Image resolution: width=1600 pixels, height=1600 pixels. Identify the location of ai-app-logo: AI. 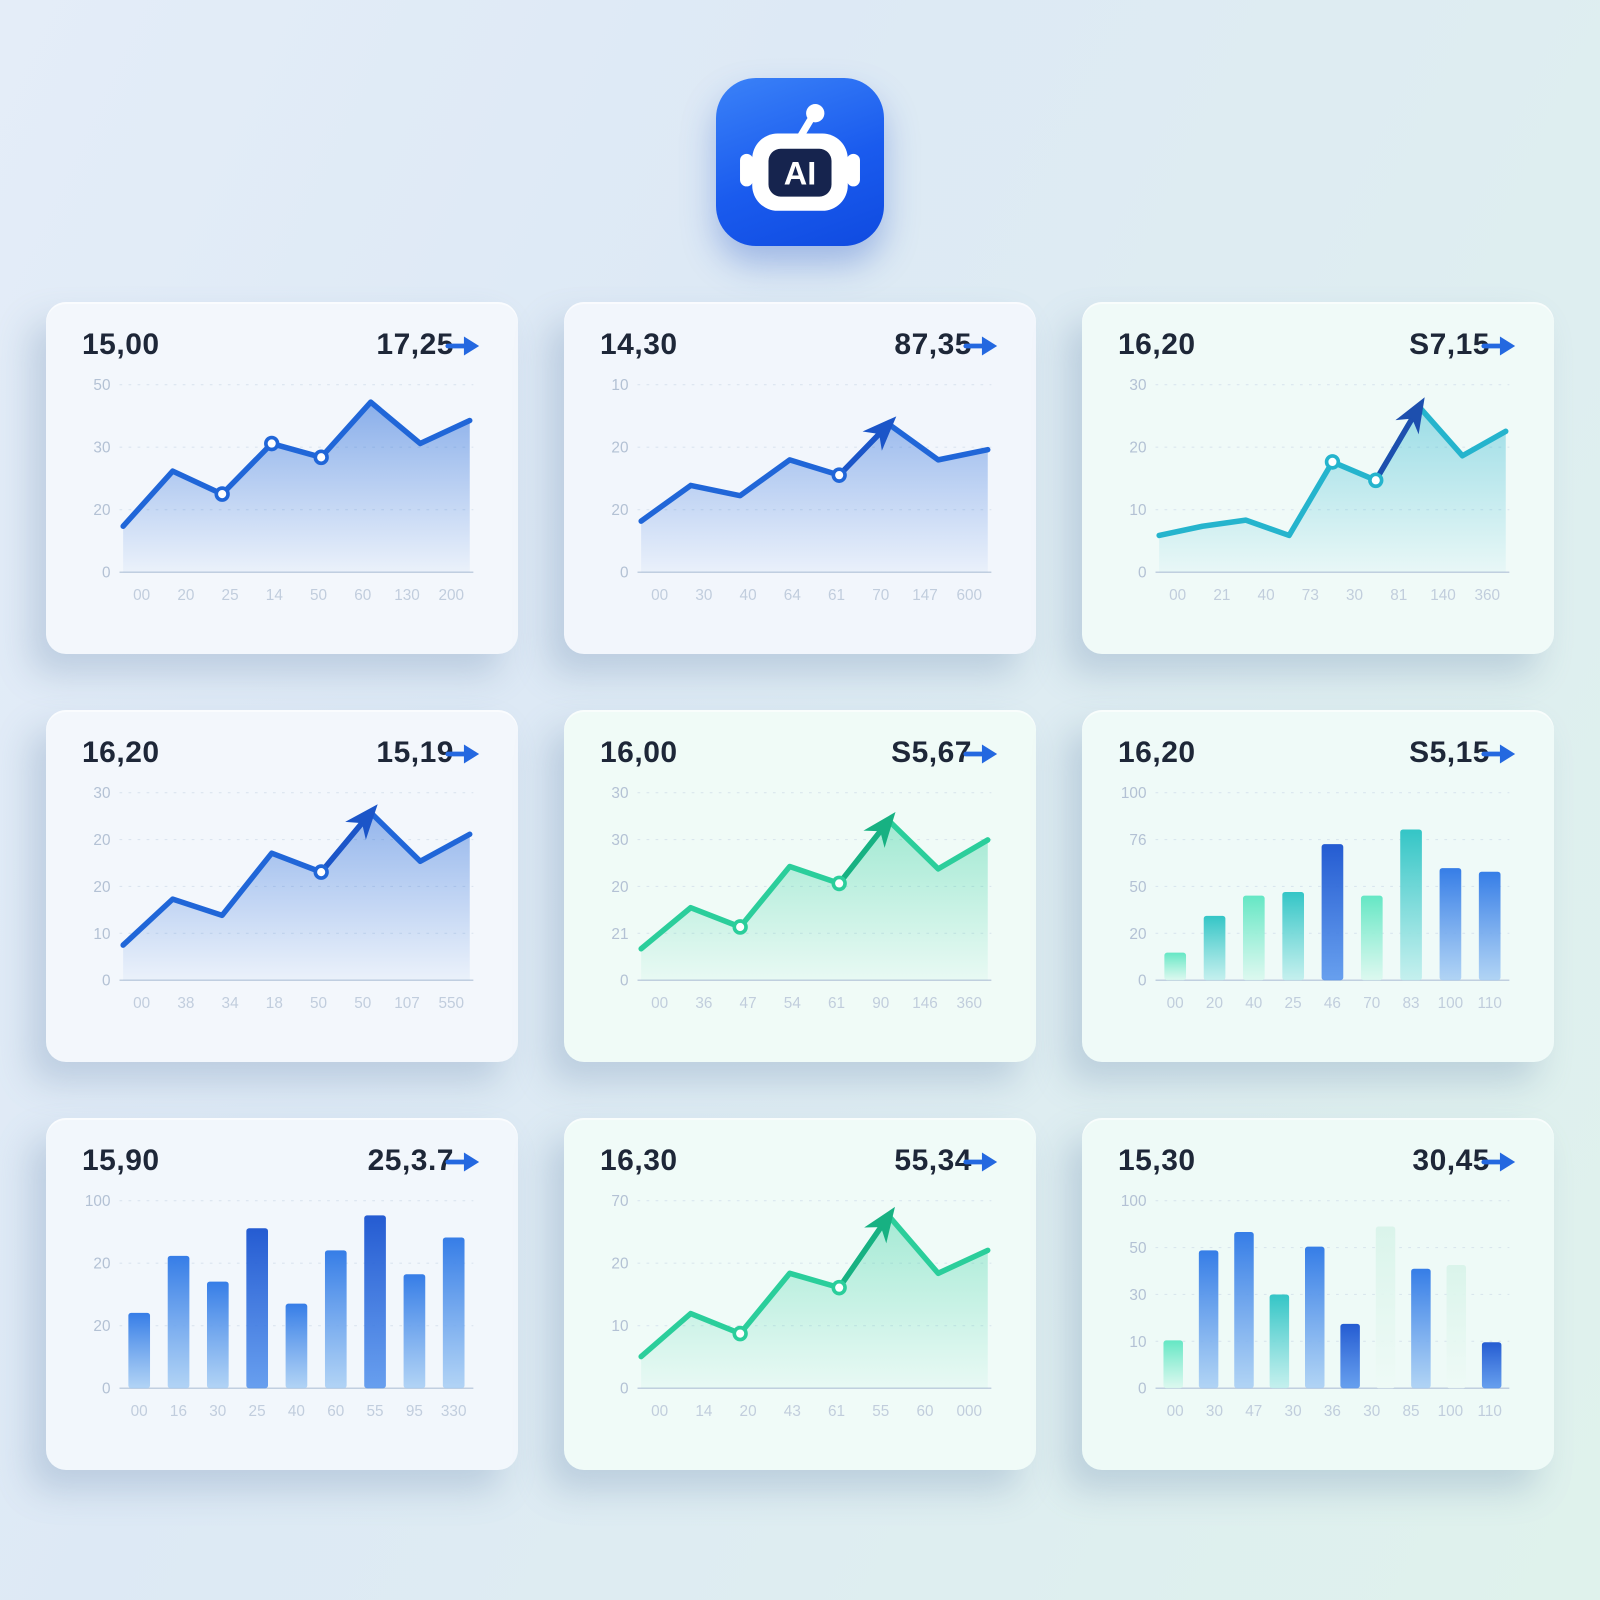
(800, 162).